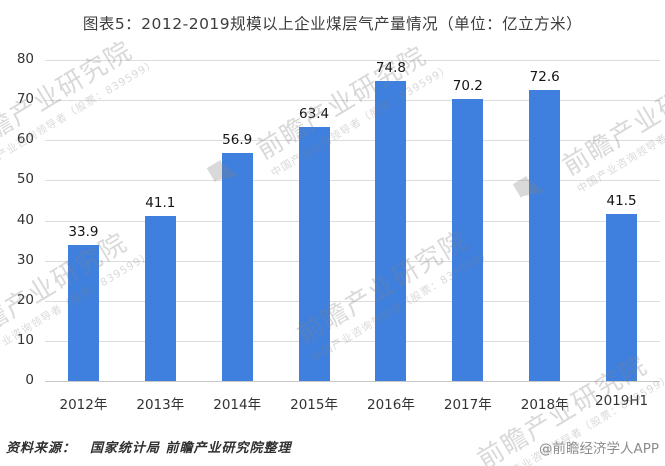 The width and height of the screenshot is (665, 466). What do you see at coordinates (83, 312) in the screenshot?
I see `bar-2012年` at bounding box center [83, 312].